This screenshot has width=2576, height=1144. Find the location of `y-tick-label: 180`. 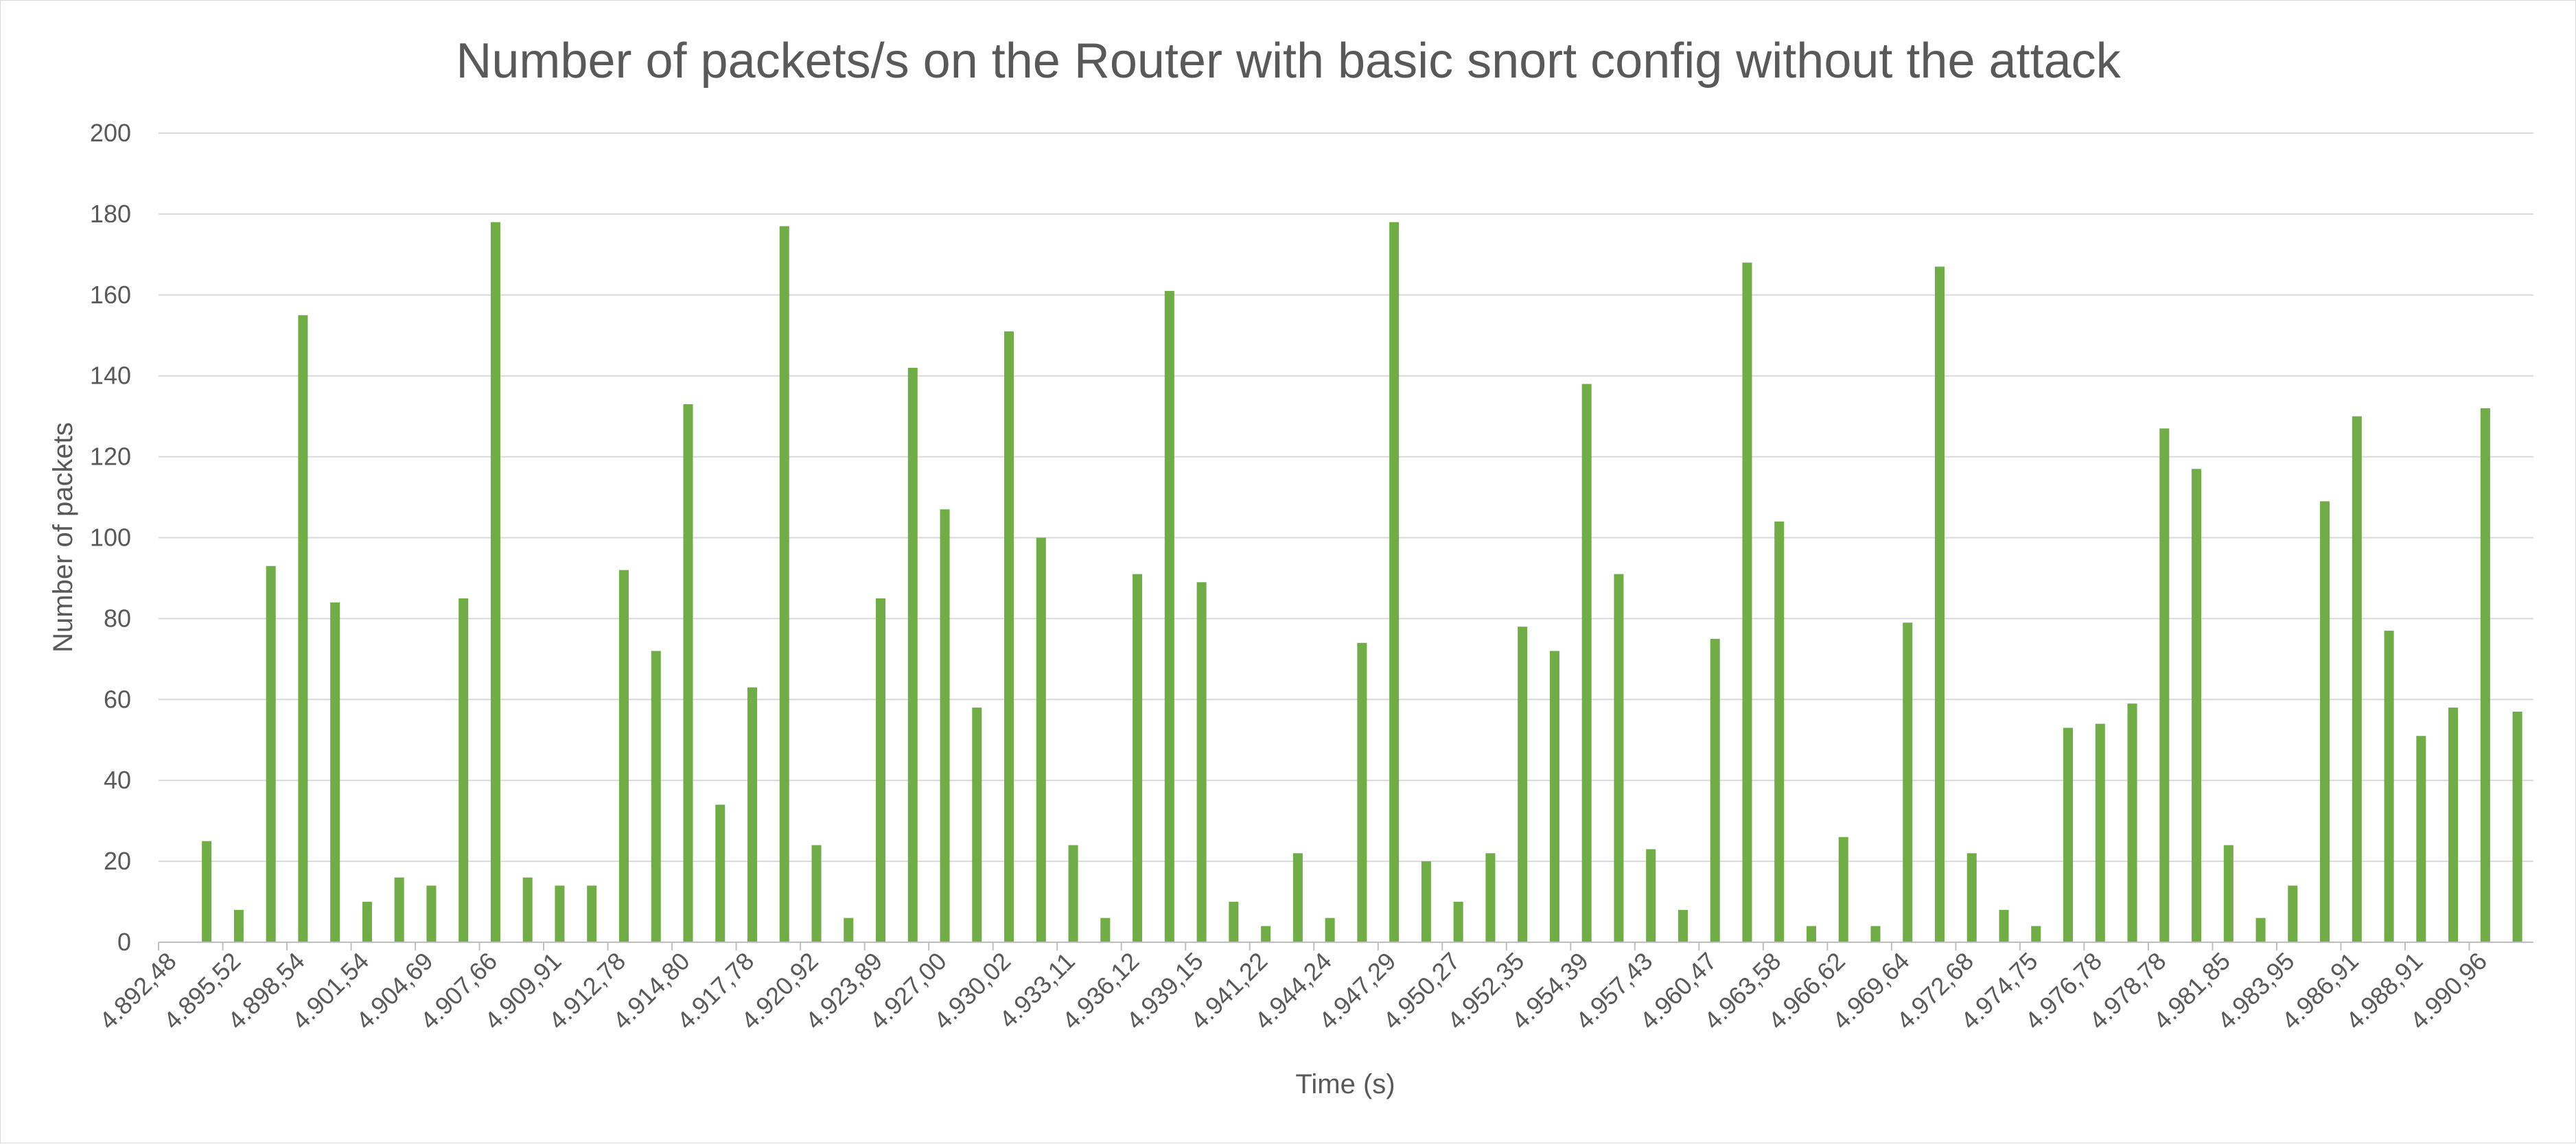

y-tick-label: 180 is located at coordinates (110, 214).